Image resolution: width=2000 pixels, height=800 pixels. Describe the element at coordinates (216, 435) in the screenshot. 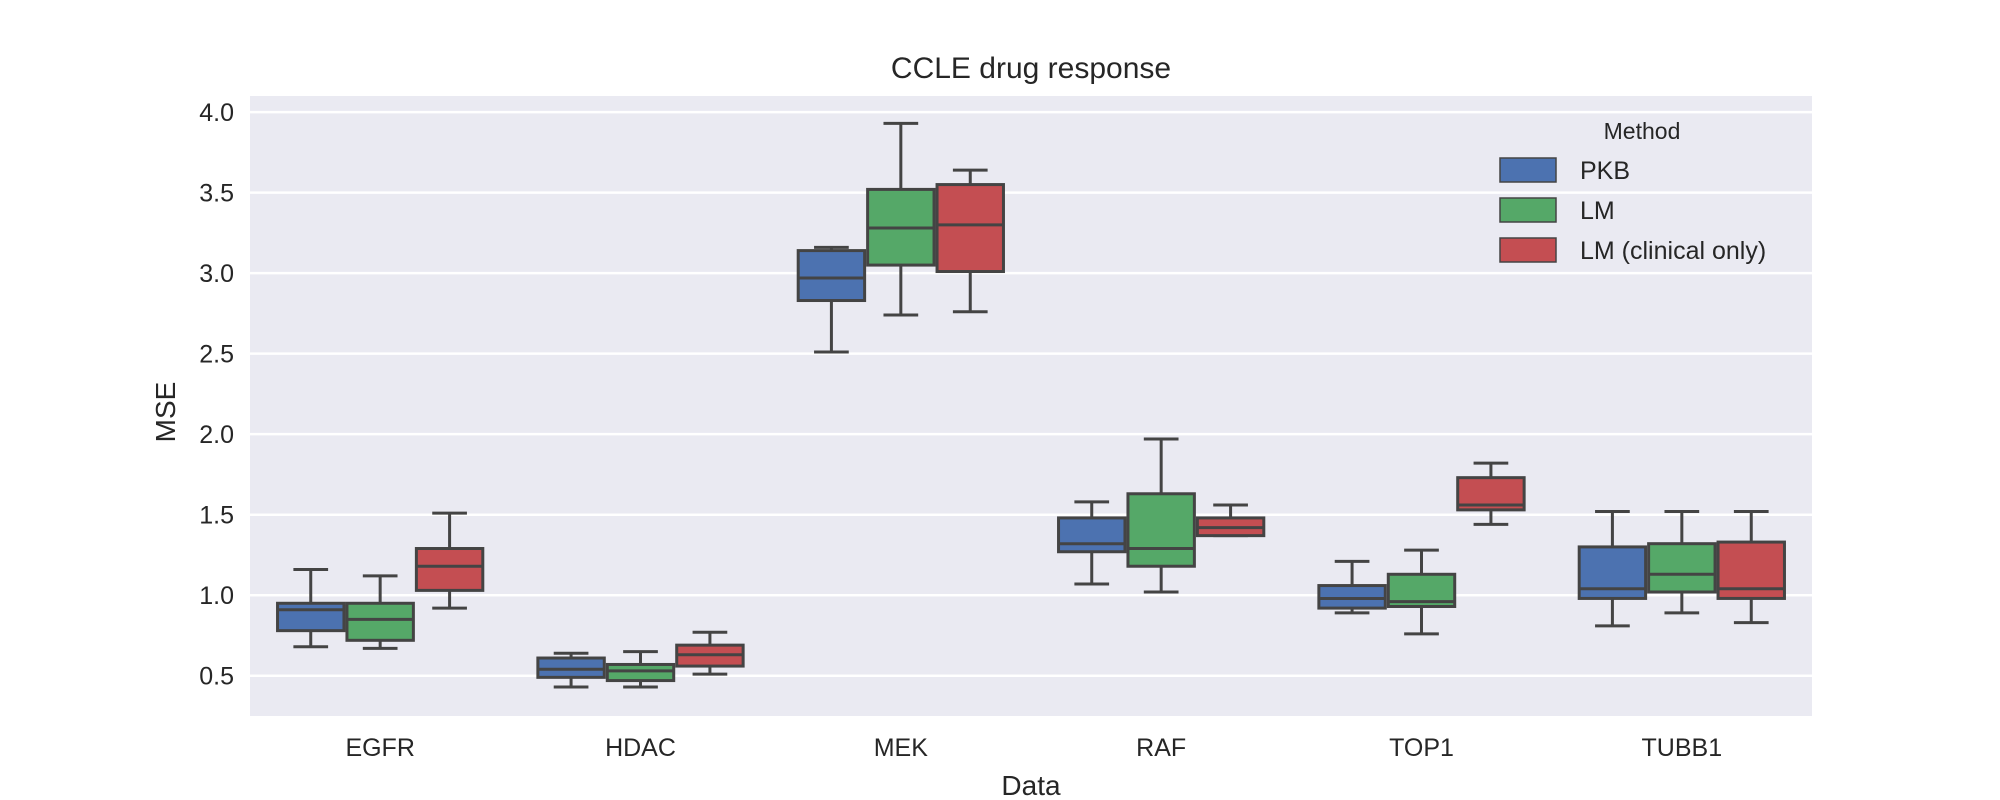

I see `y-tick-label: 2.0` at that location.